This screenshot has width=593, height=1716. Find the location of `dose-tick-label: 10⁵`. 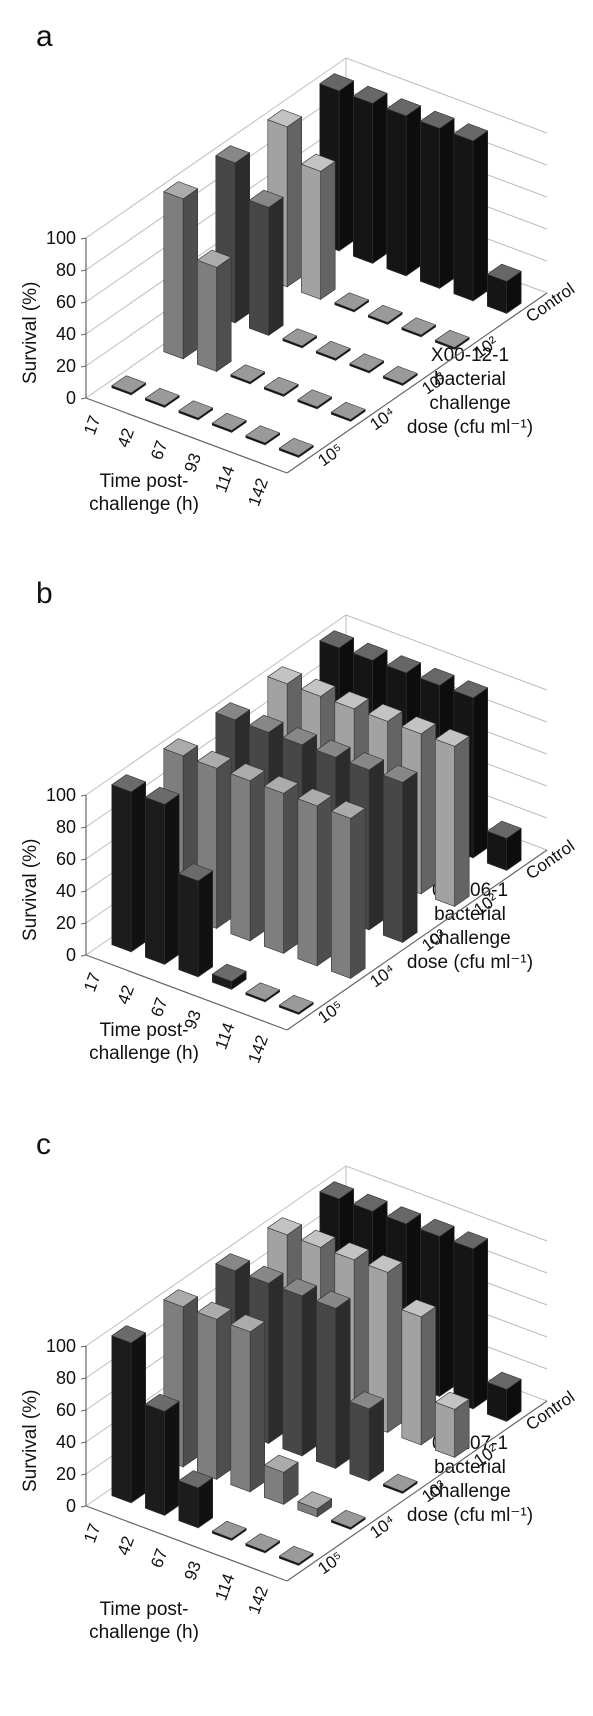

dose-tick-label: 10⁵ is located at coordinates (330, 1012).